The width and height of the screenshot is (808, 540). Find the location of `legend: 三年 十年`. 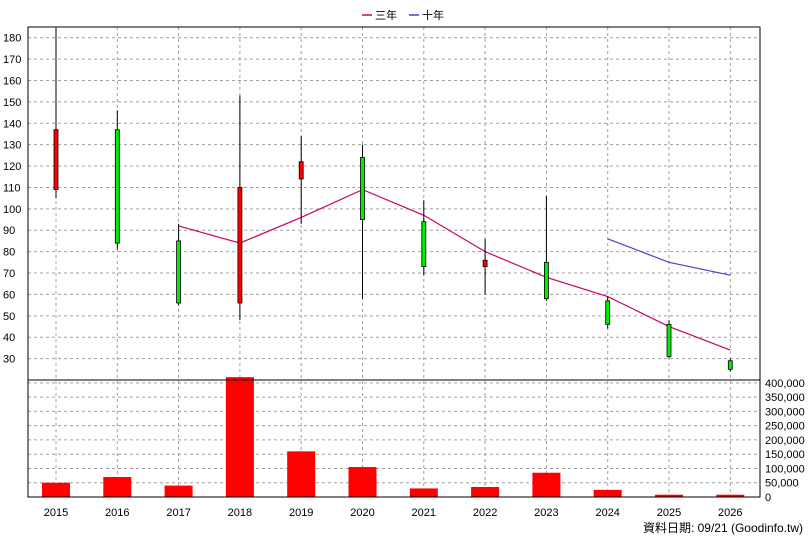

legend: 三年 十年 is located at coordinates (403, 15).